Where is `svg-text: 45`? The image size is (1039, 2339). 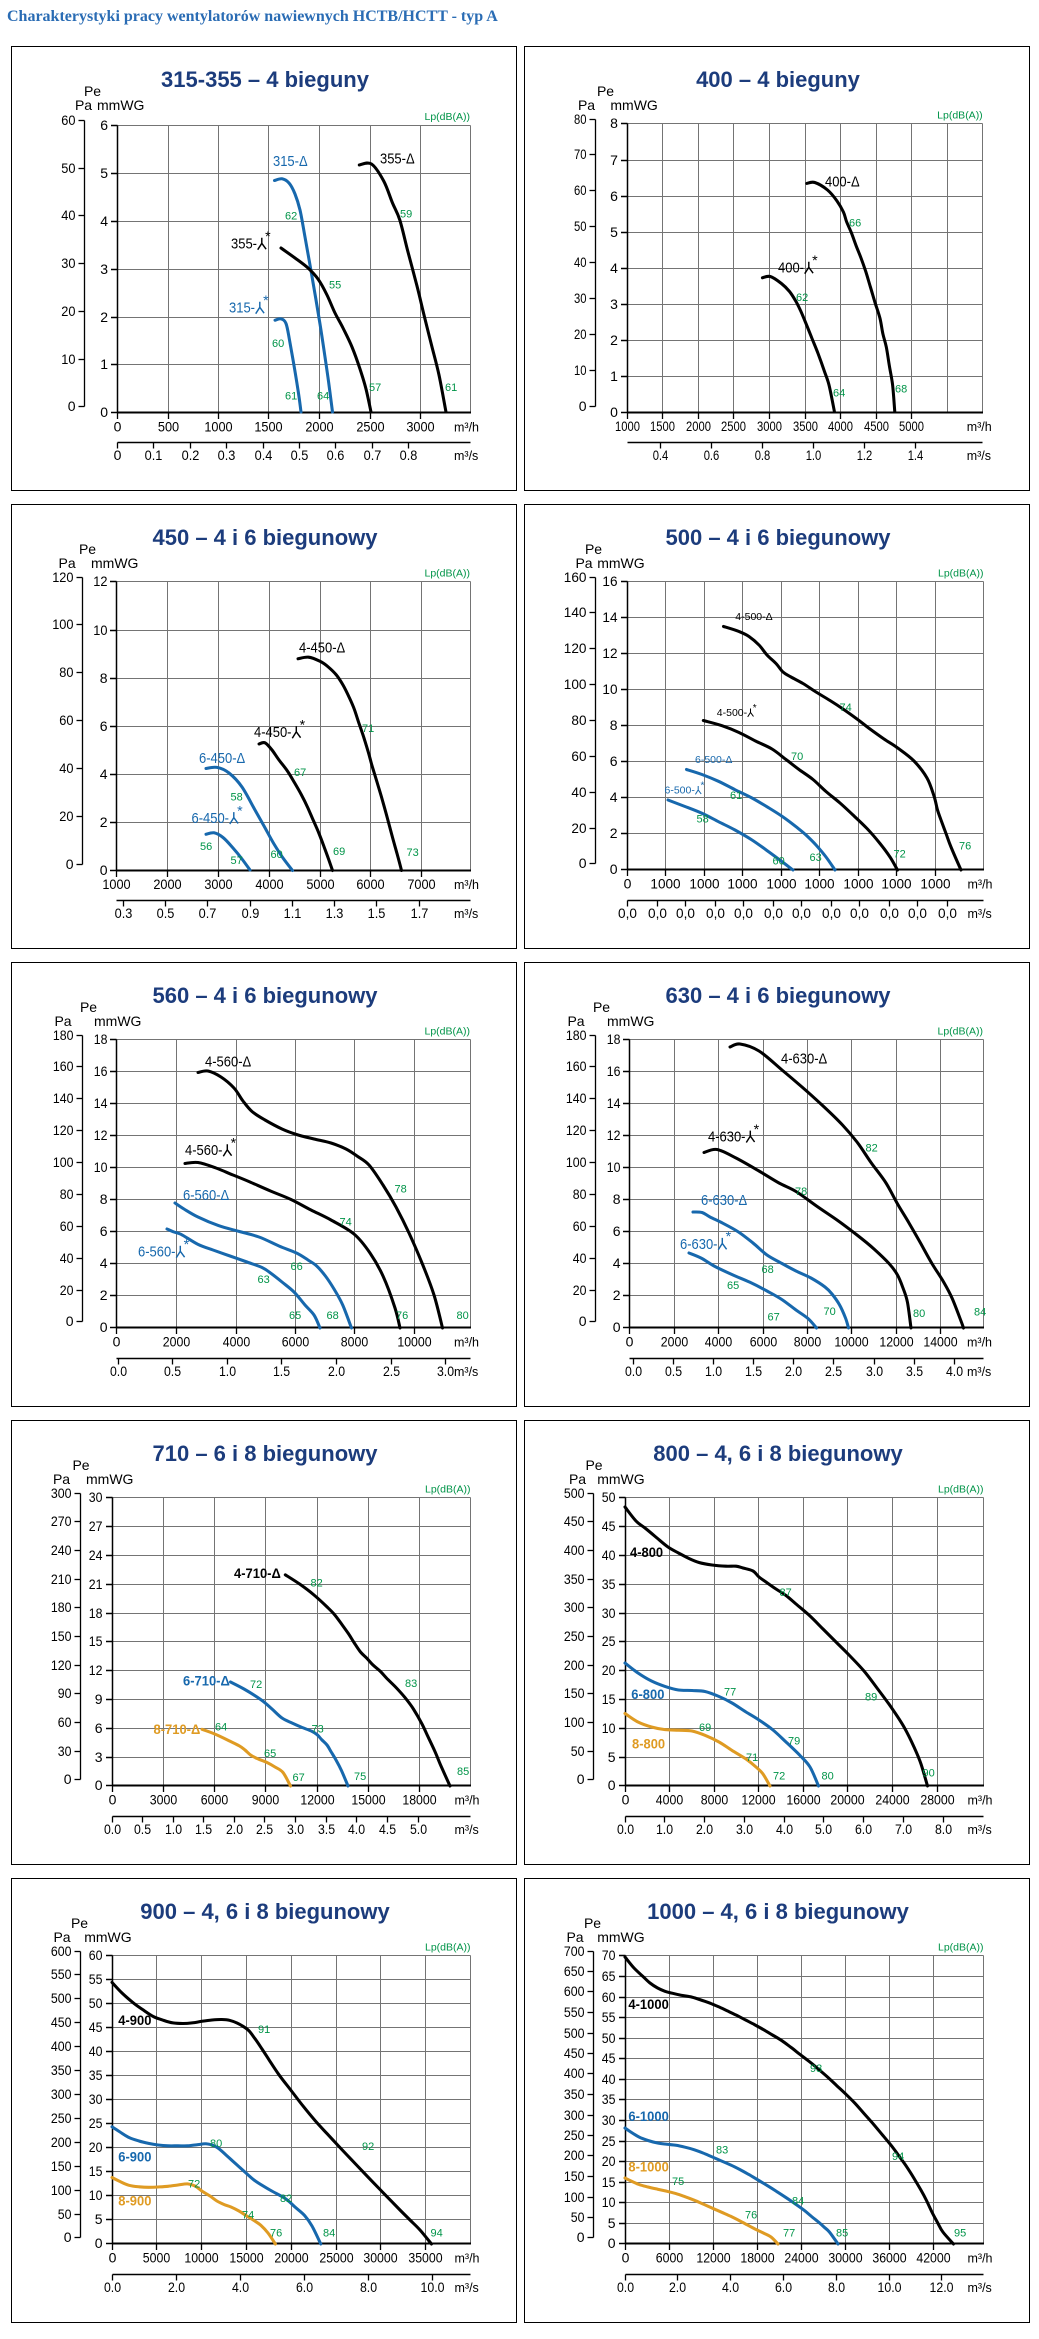
svg-text: 45 is located at coordinates (609, 1526).